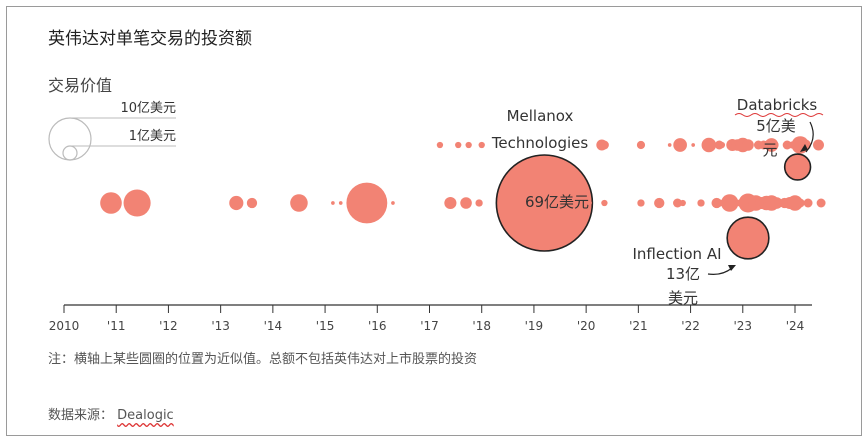  I want to click on x-axis-tick-label: '11, so click(116, 326).